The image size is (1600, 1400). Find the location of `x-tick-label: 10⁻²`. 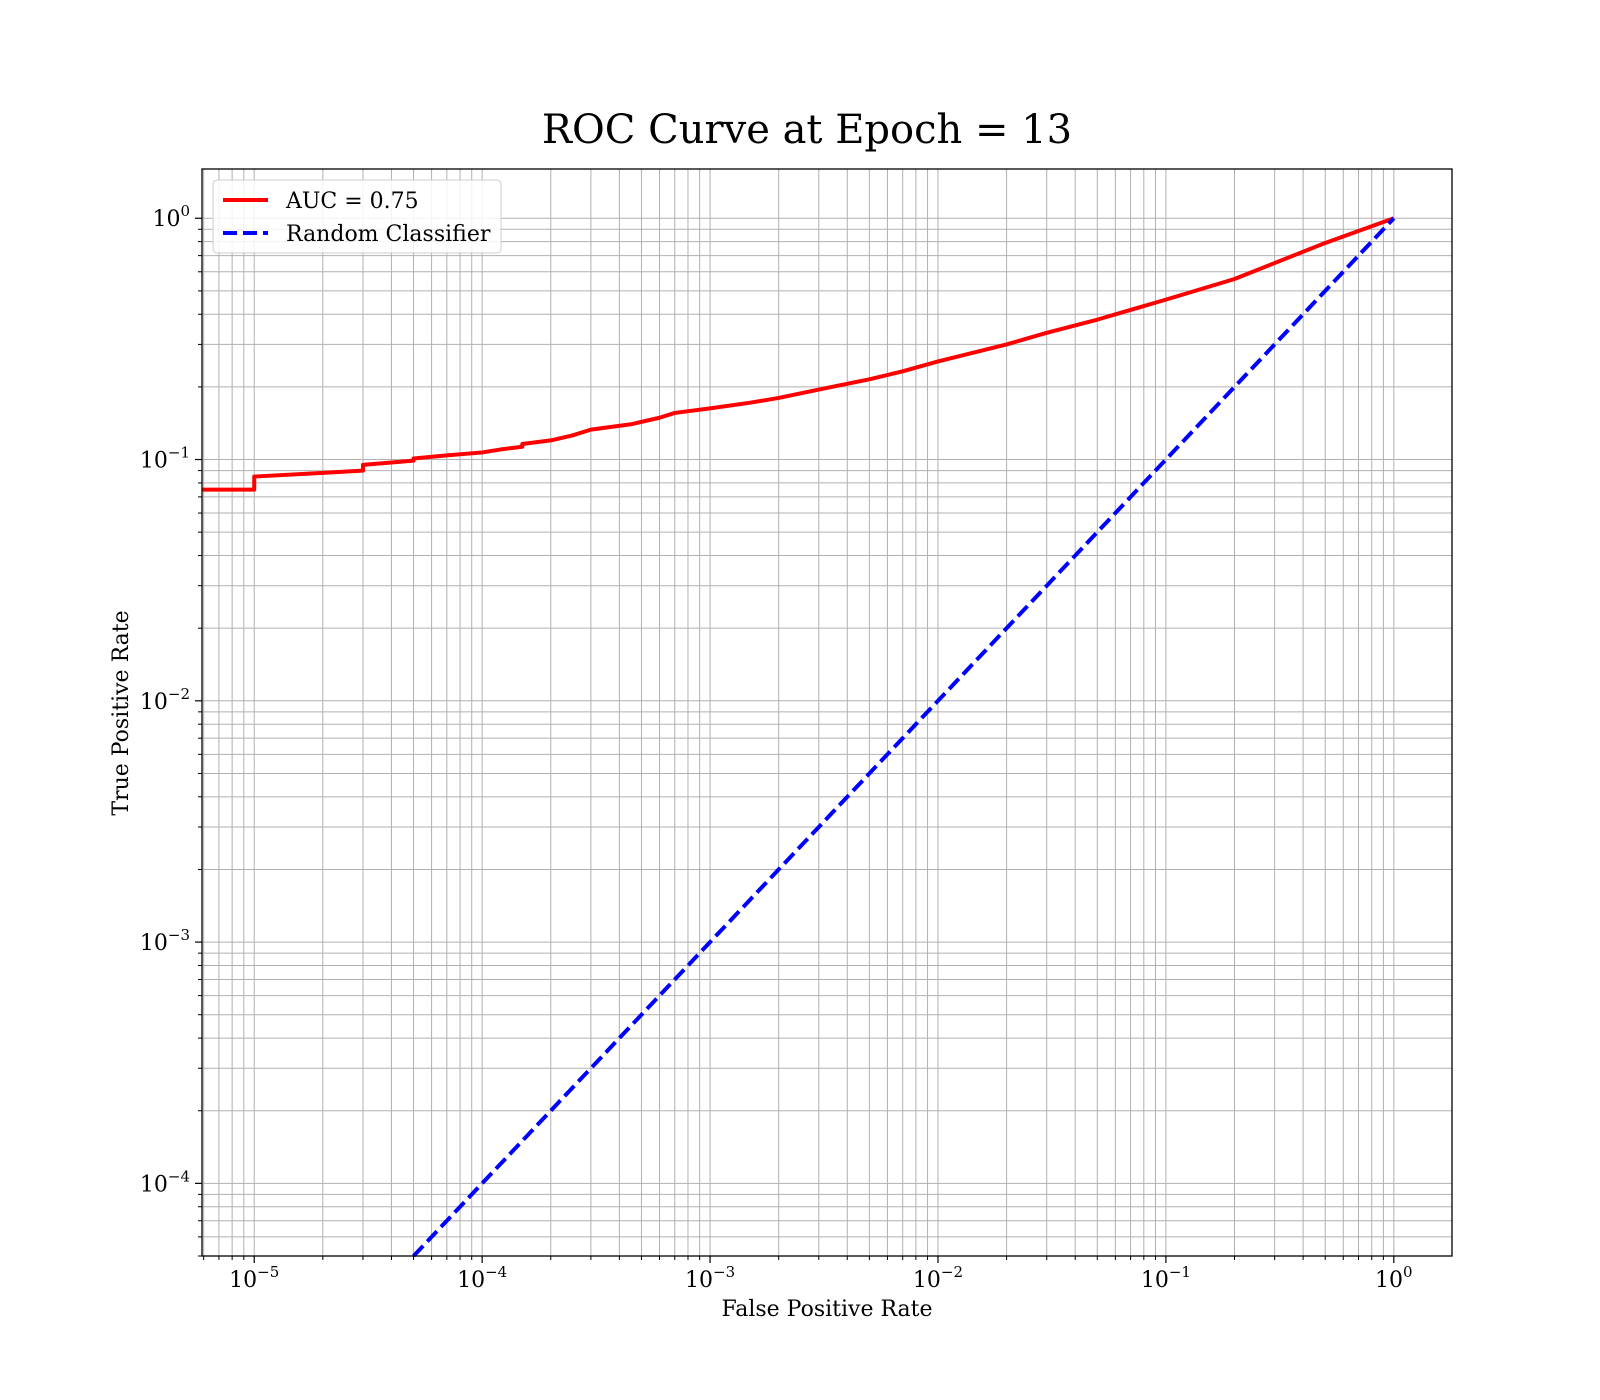

x-tick-label: 10⁻² is located at coordinates (938, 1278).